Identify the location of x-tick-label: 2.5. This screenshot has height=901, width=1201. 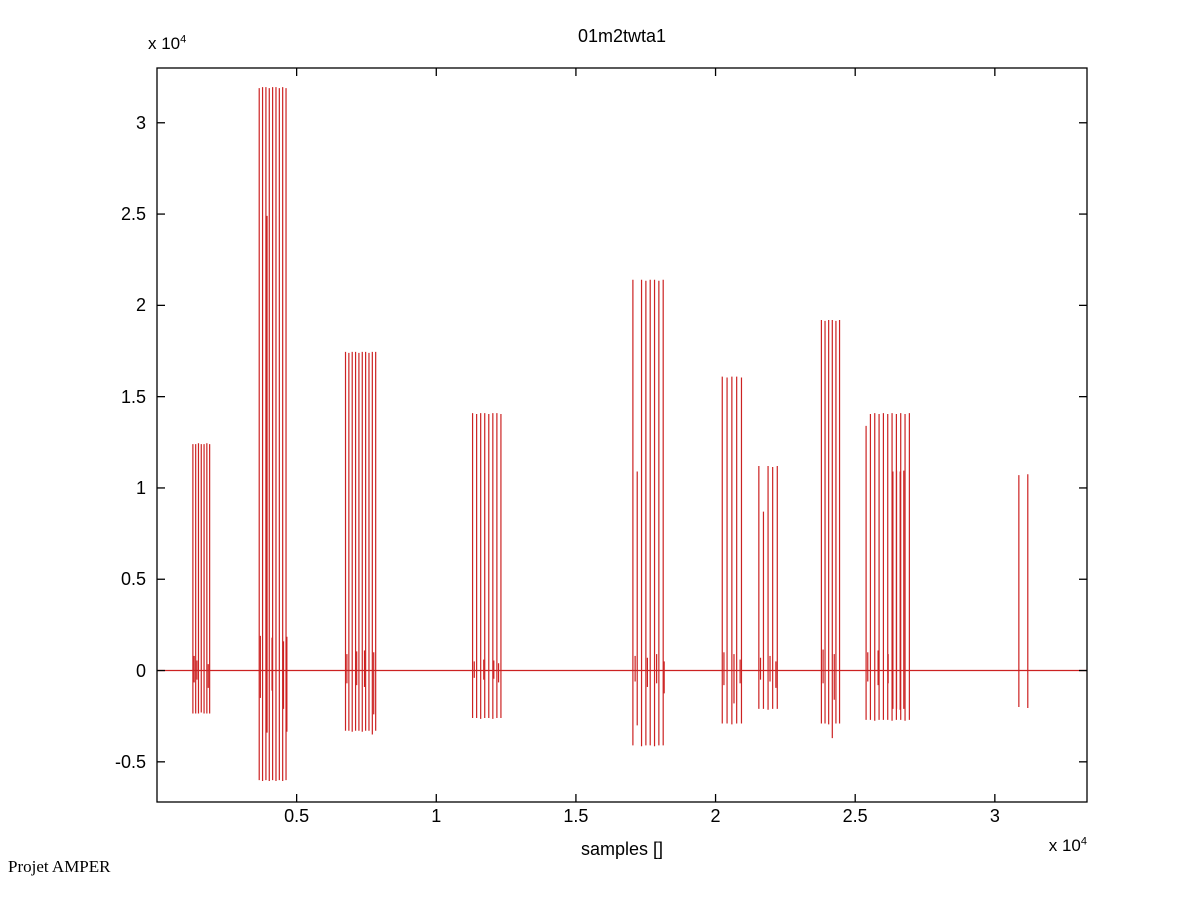
(855, 816).